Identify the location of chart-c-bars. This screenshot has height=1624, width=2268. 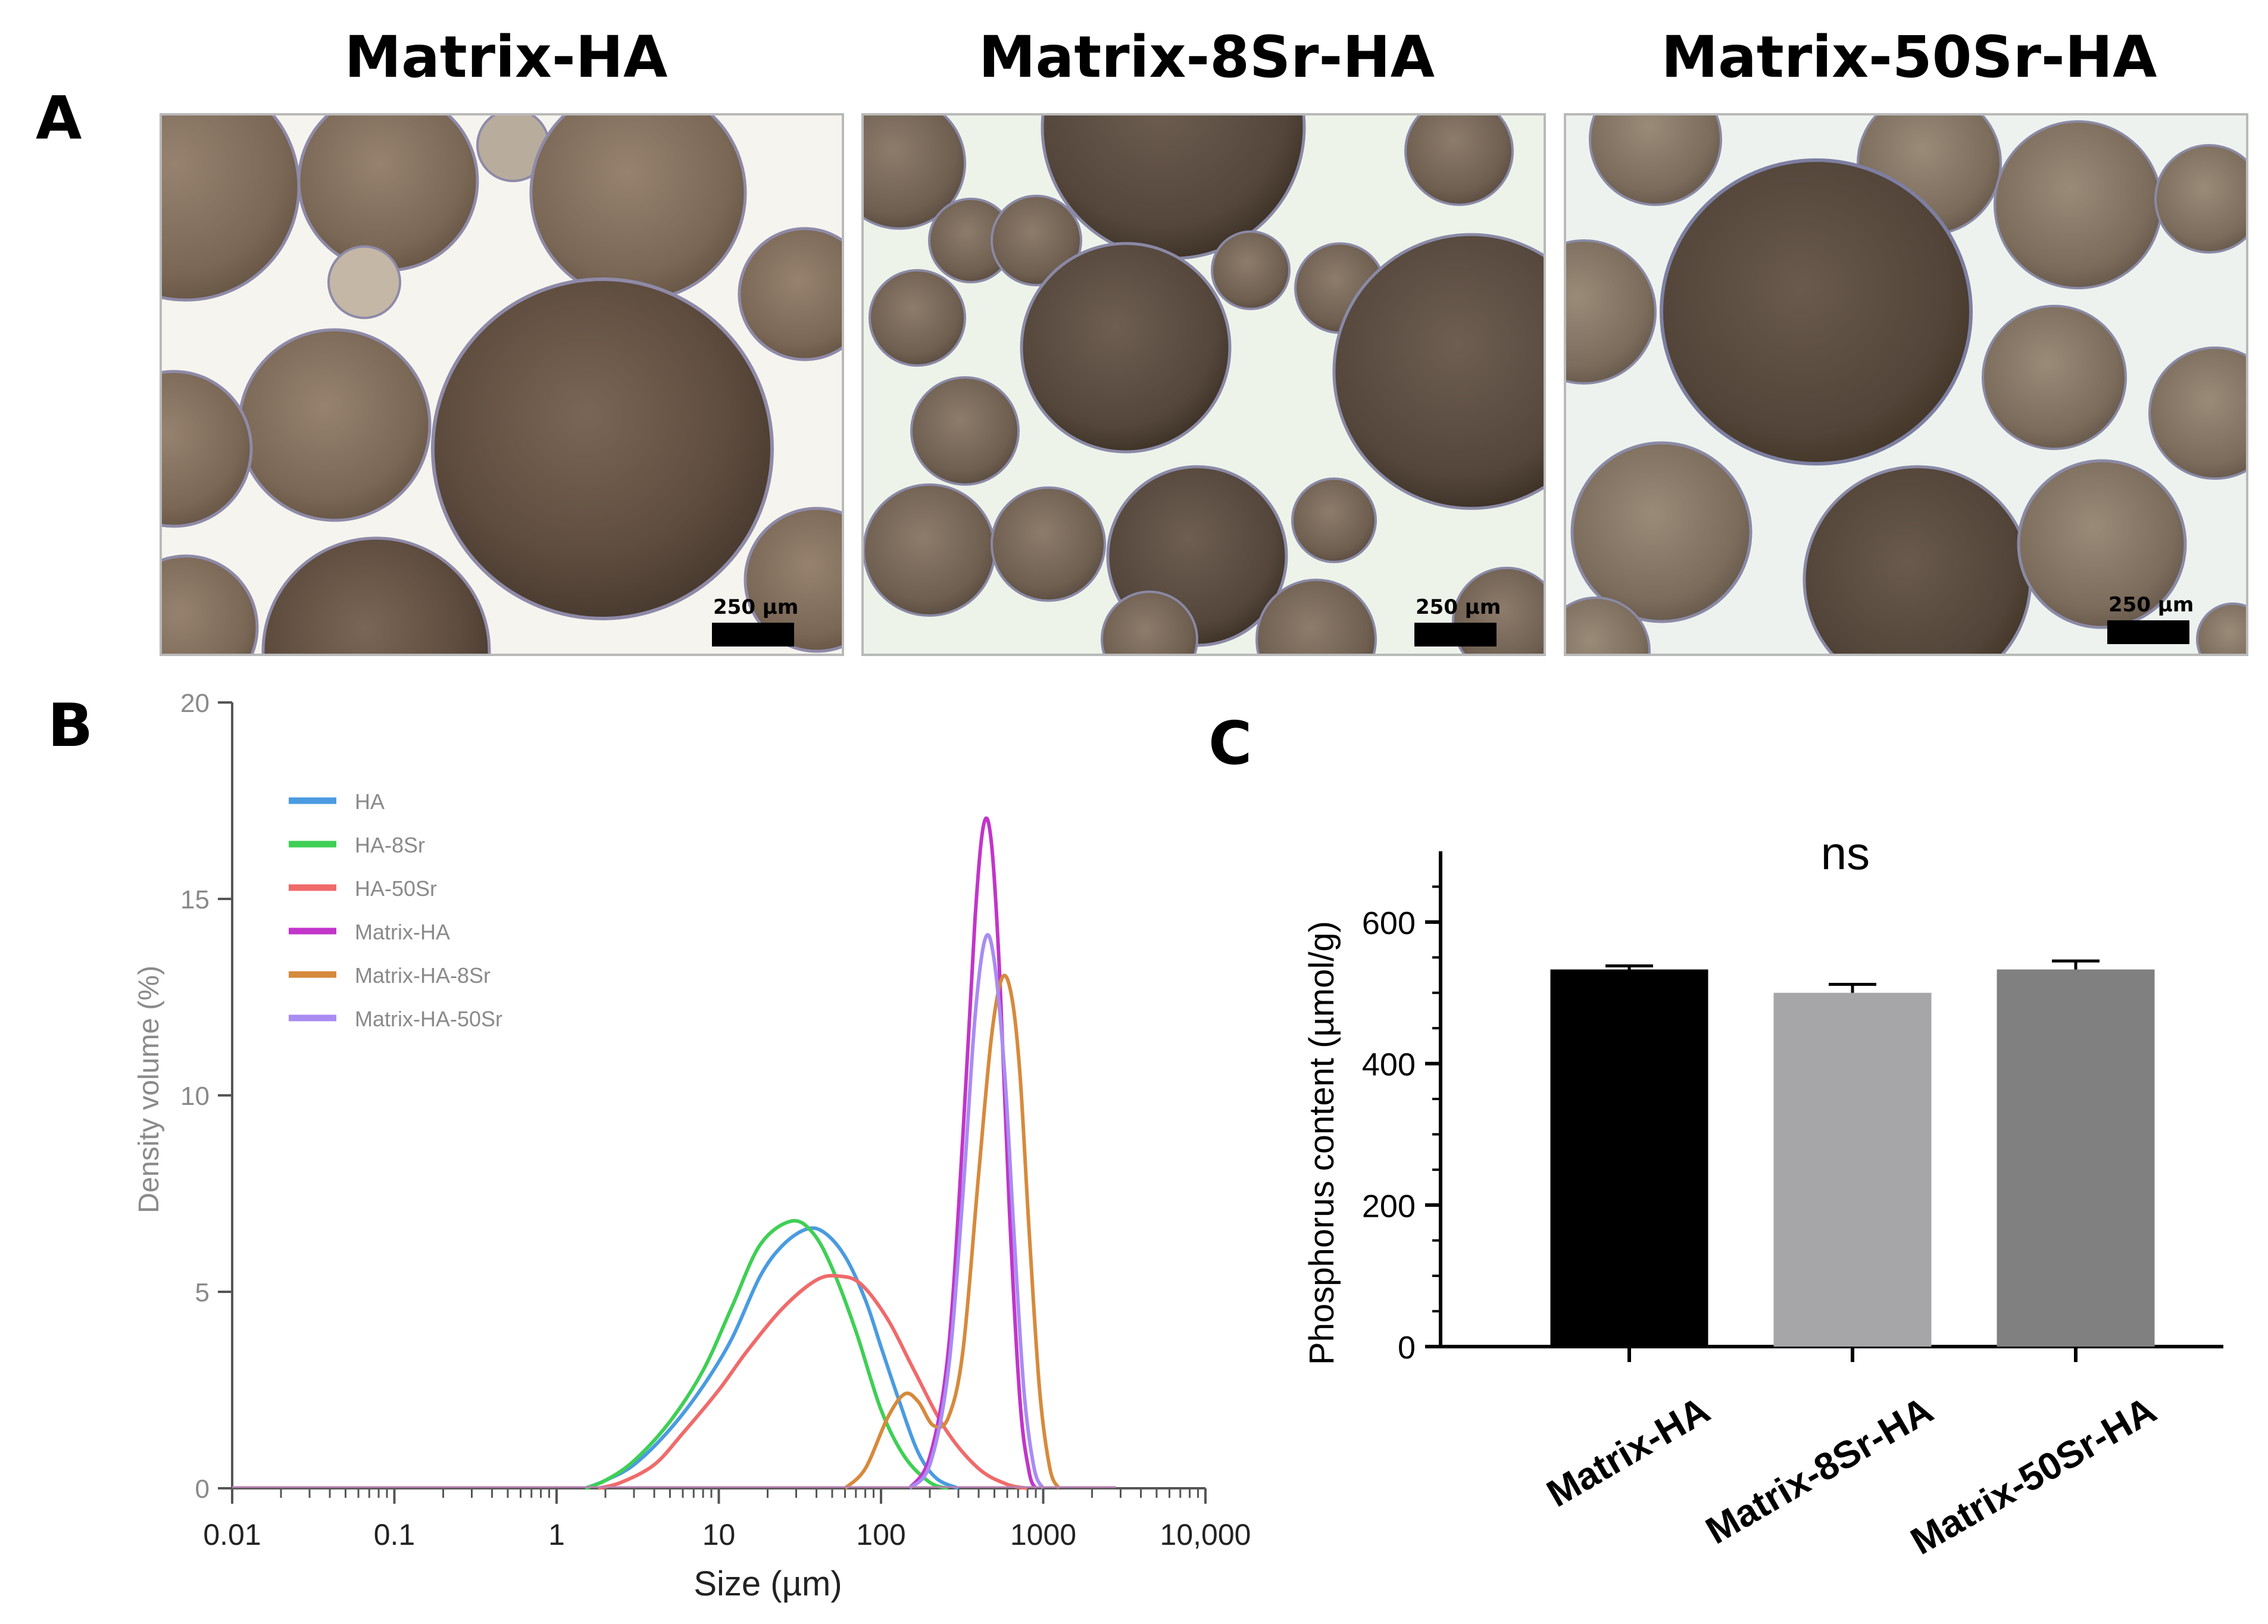
(1853, 1153).